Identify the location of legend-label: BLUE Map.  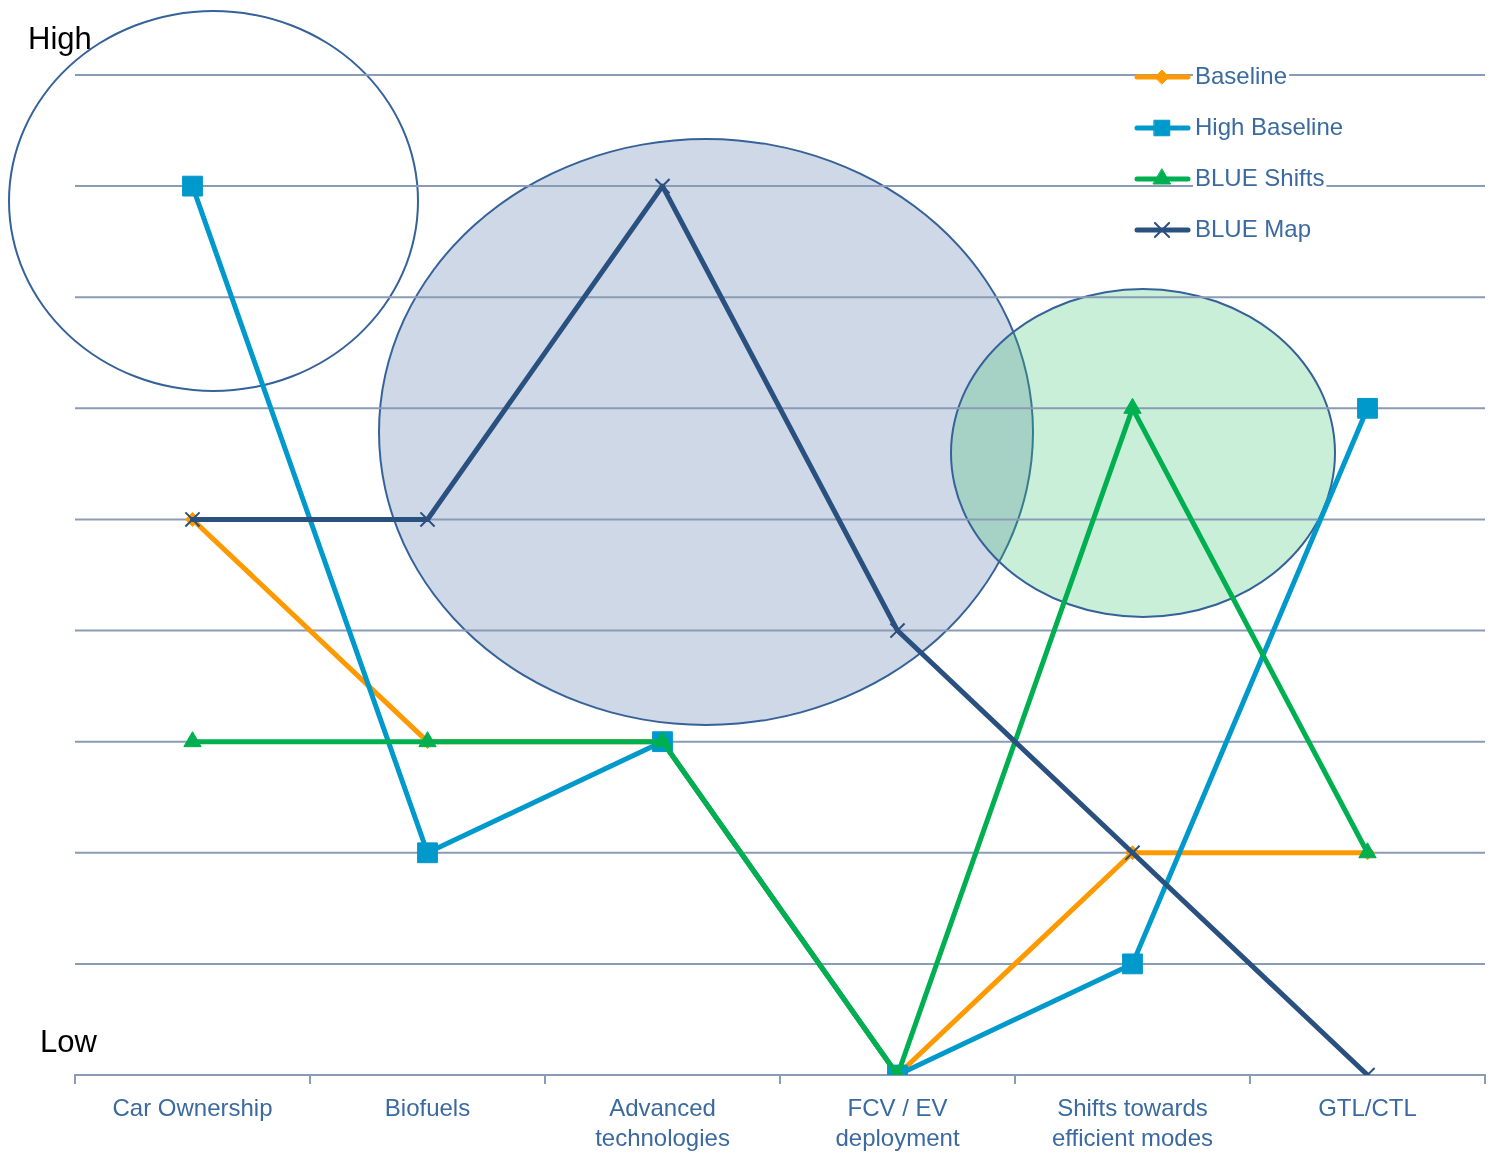
(1253, 228).